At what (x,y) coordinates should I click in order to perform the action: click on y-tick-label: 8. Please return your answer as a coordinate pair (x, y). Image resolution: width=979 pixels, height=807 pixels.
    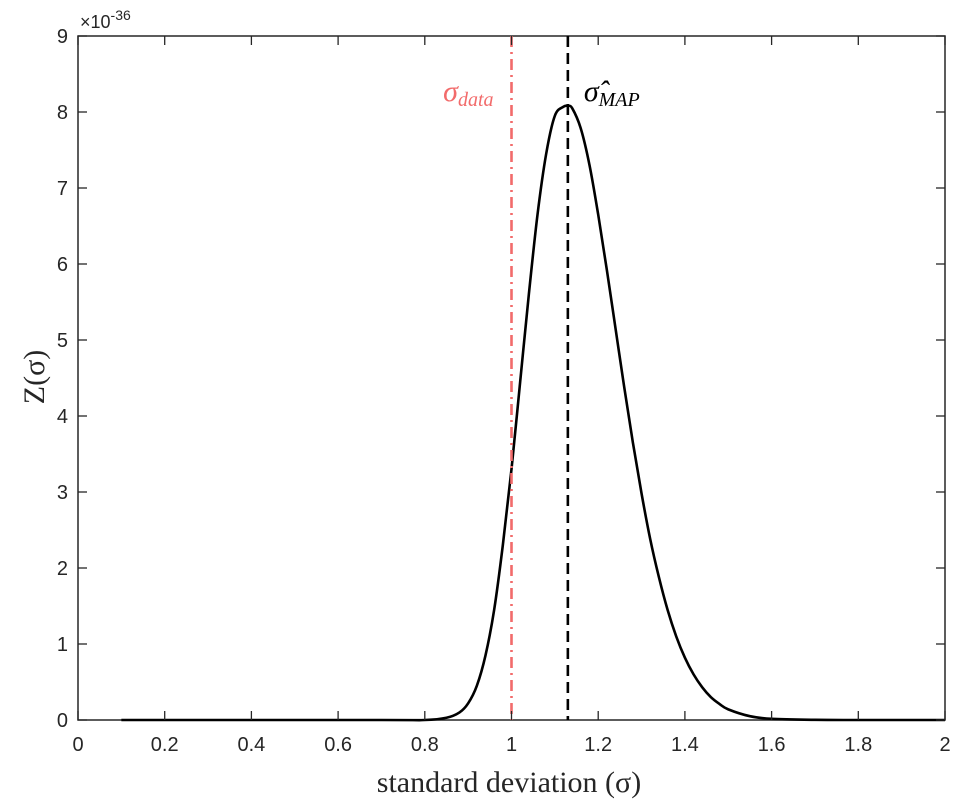
    Looking at the image, I should click on (62, 113).